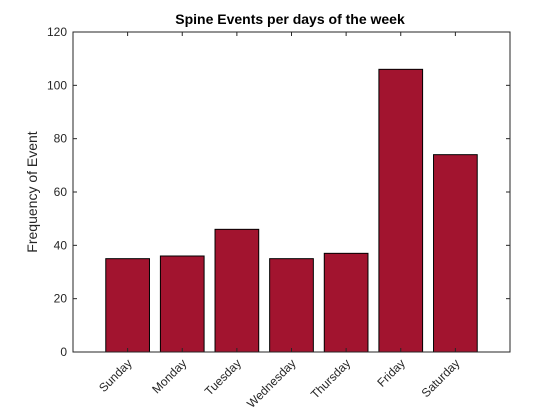 The height and width of the screenshot is (420, 560). Describe the element at coordinates (115, 375) in the screenshot. I see `x-tick-label-sunday: Sunday` at that location.